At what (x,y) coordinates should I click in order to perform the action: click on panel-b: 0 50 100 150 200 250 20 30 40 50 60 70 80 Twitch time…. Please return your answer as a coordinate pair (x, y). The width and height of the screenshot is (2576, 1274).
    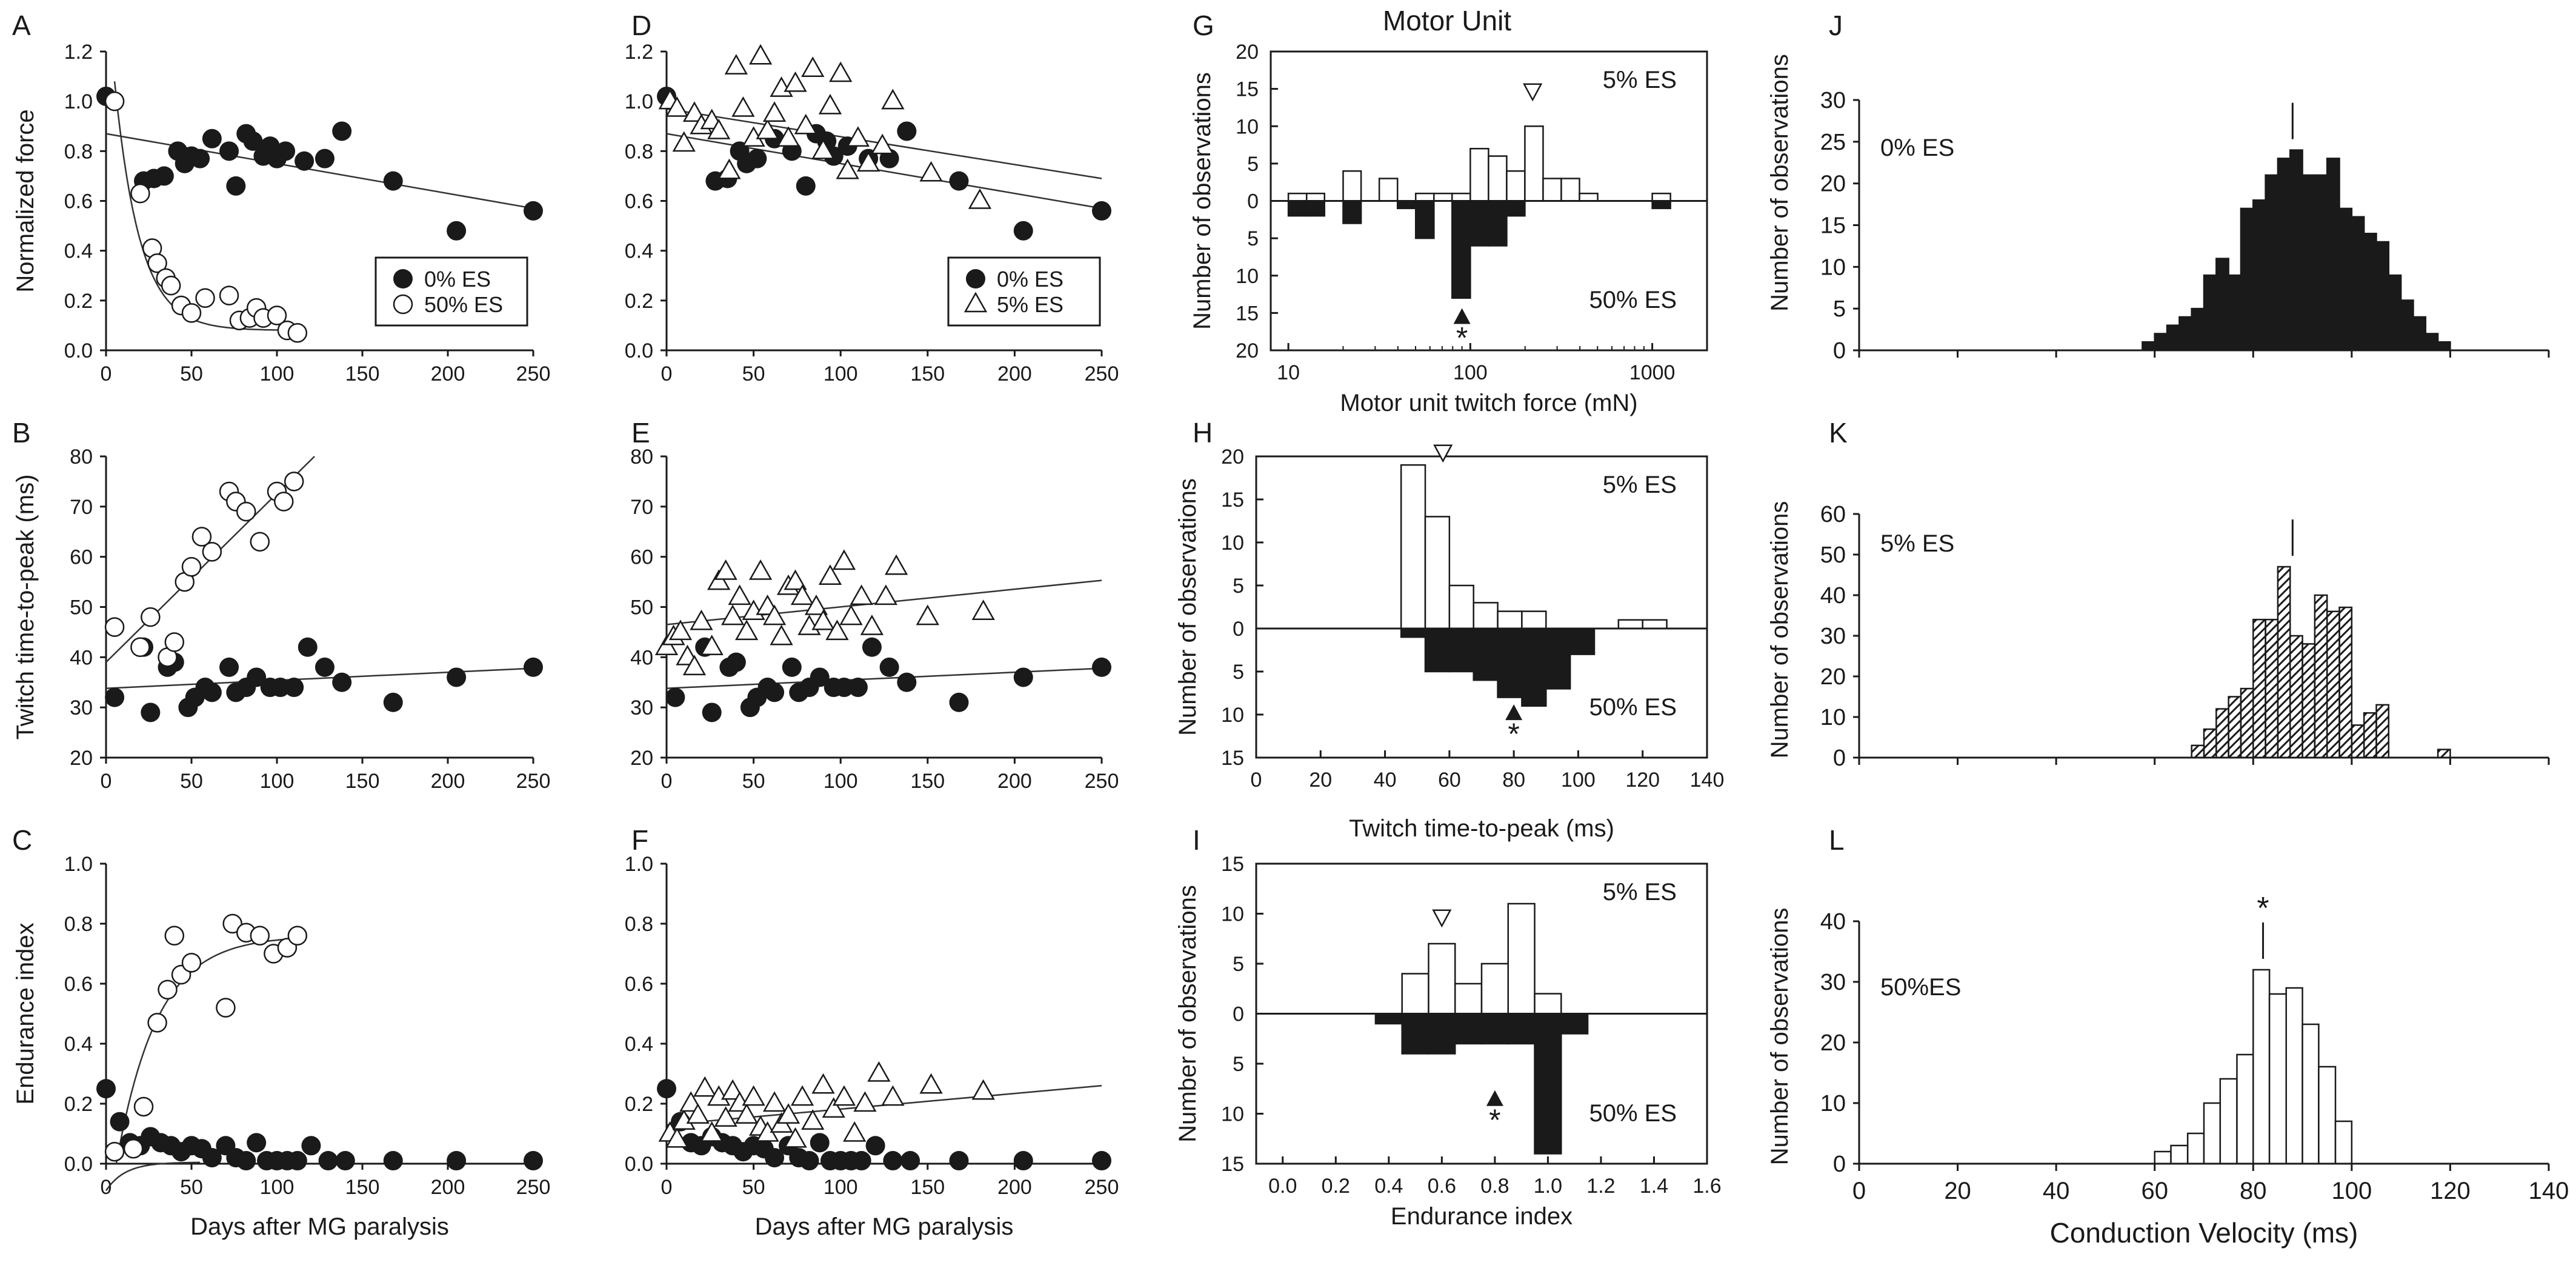
    Looking at the image, I should click on (281, 605).